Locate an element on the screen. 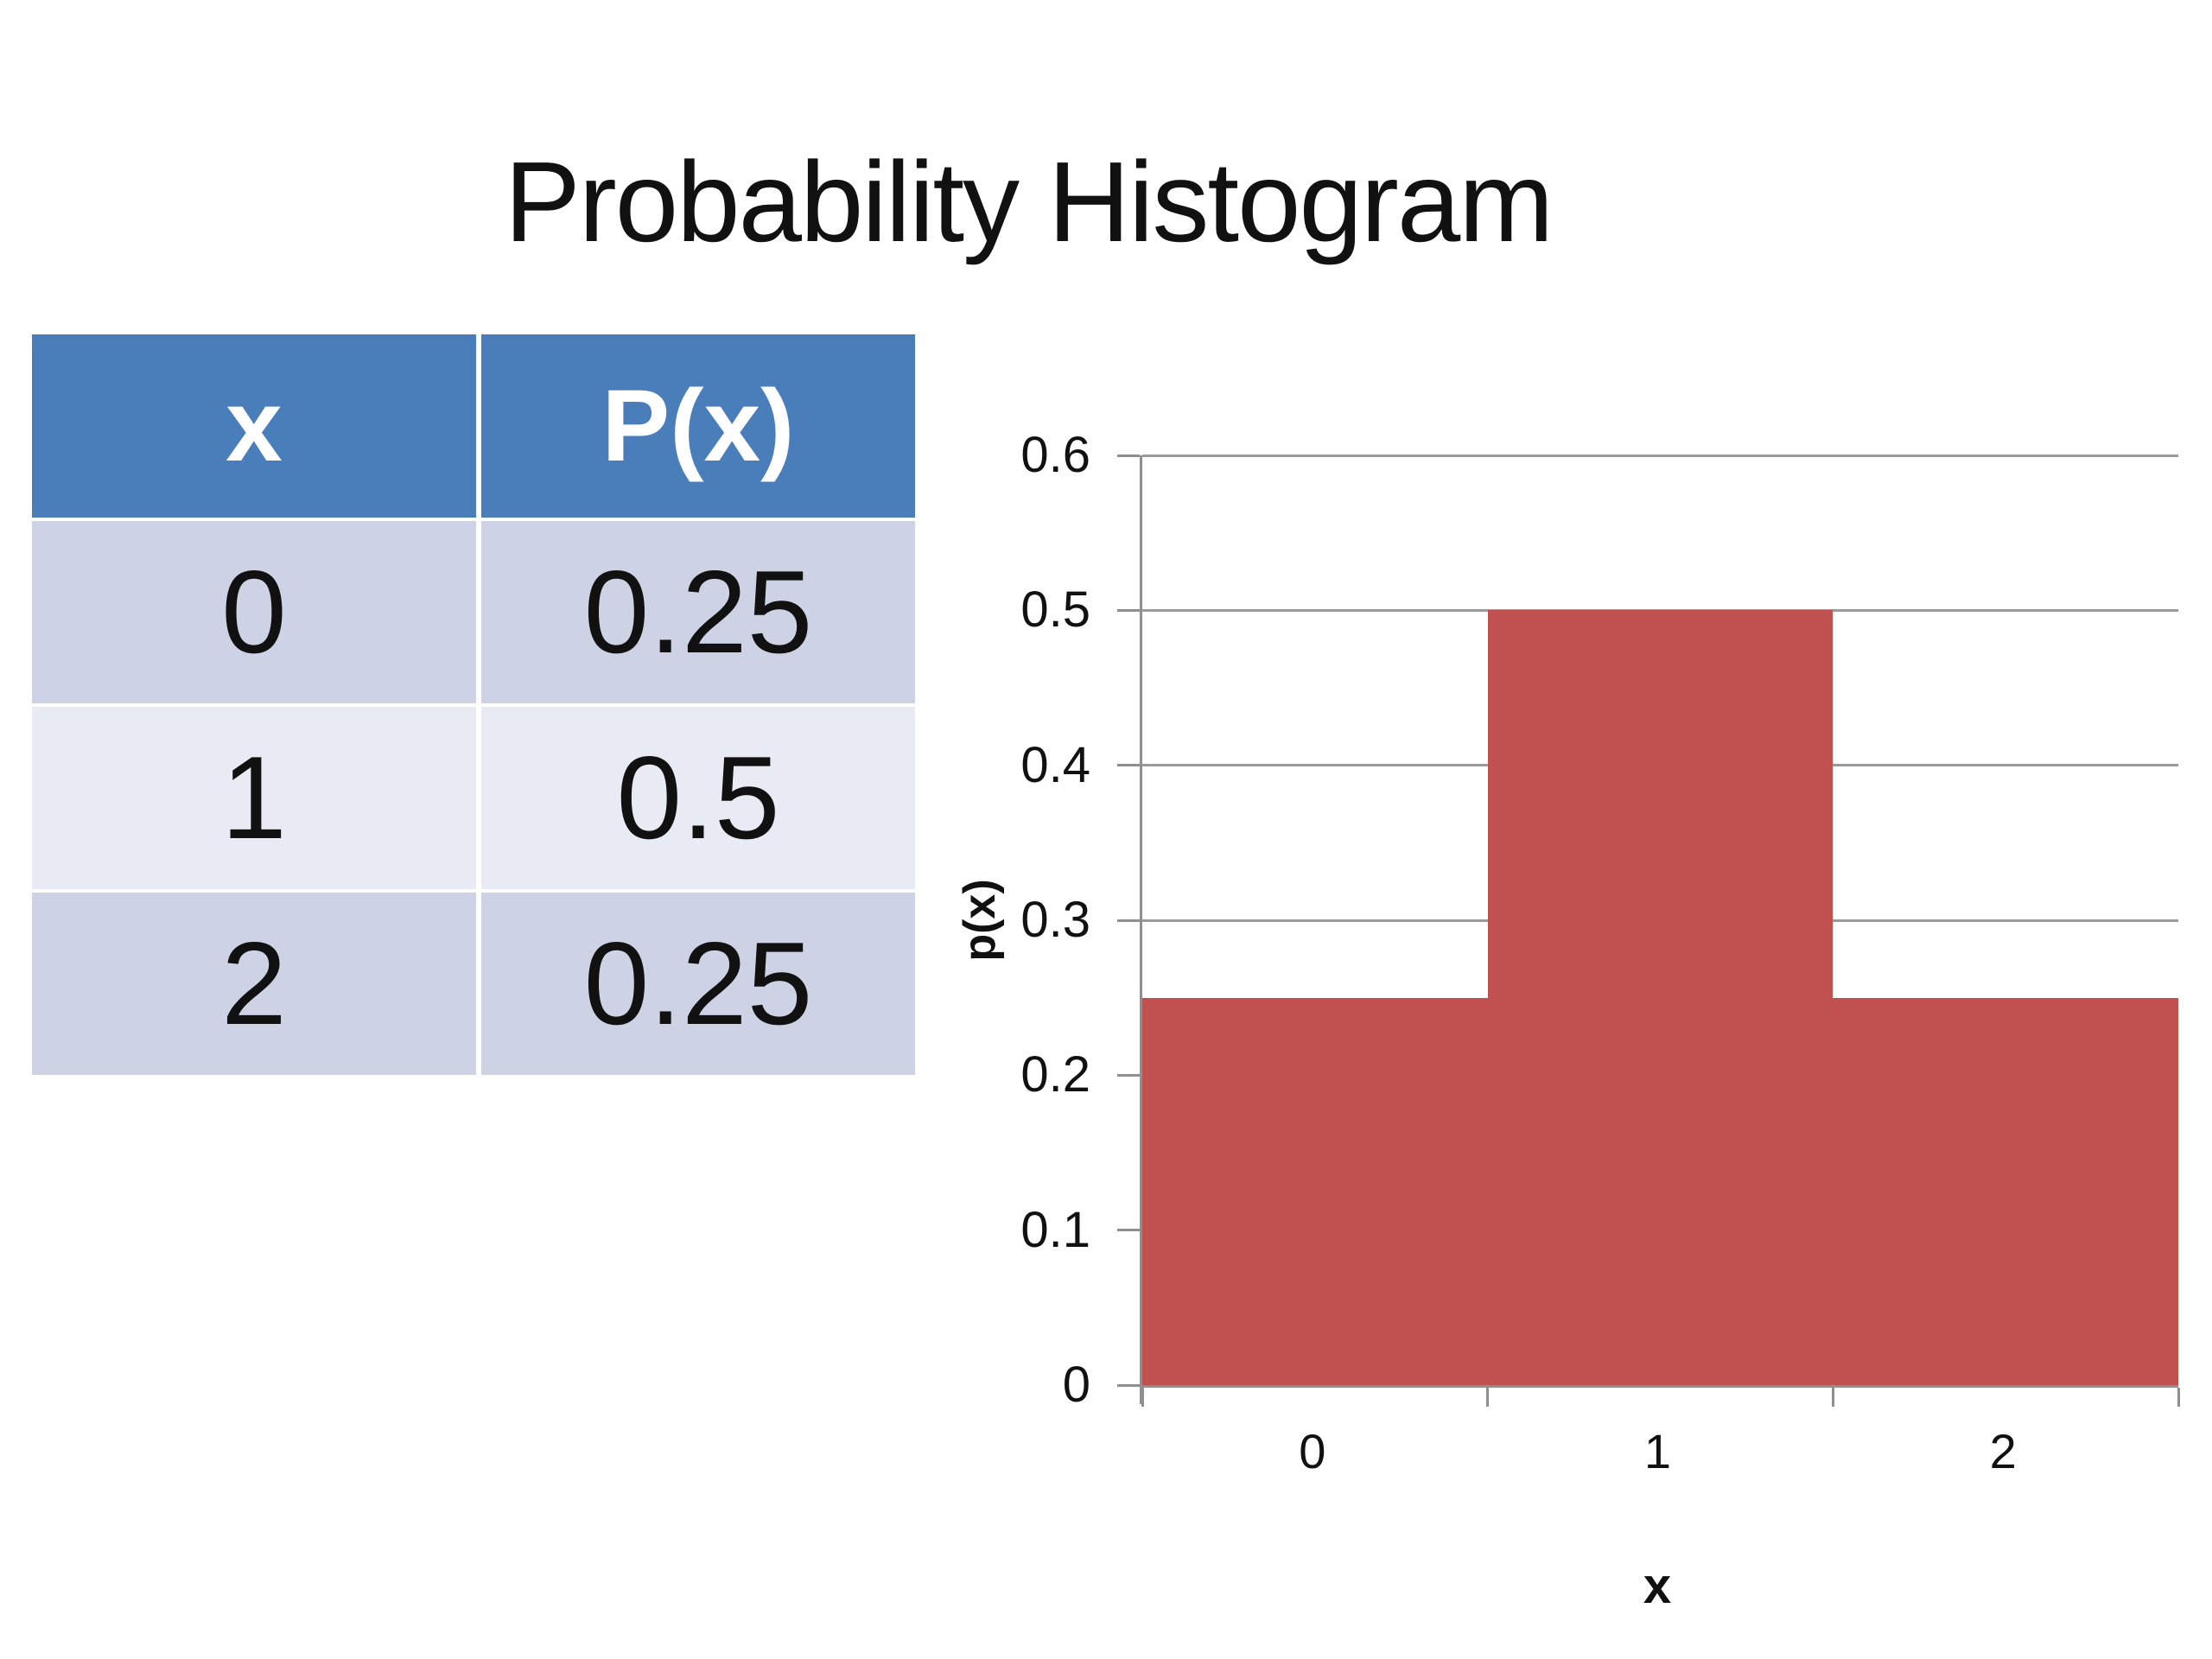 This screenshot has width=2212, height=1659. bar-x1 is located at coordinates (1660, 998).